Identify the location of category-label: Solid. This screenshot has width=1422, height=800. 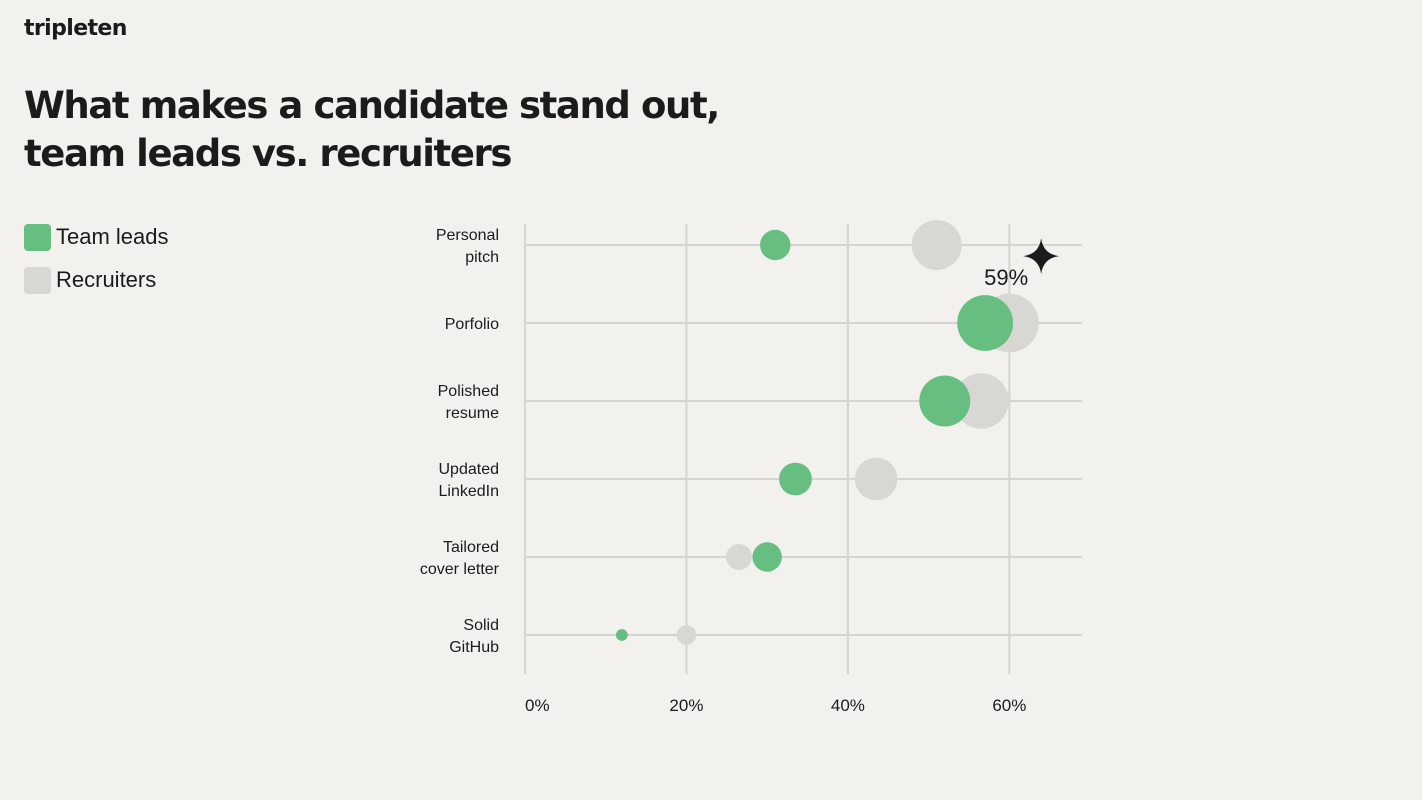
(481, 625).